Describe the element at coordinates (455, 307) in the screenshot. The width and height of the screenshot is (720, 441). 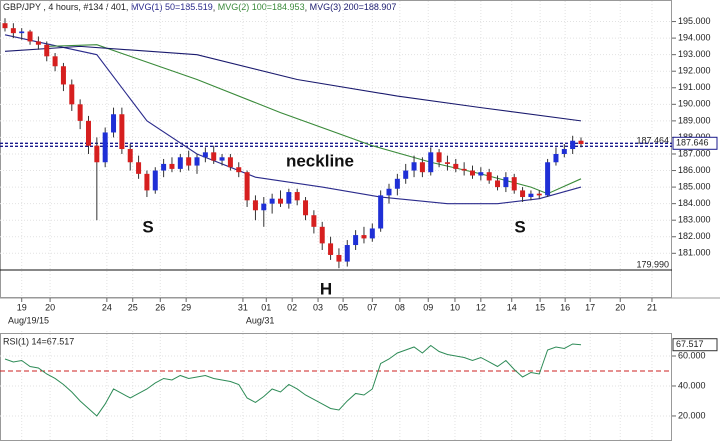
I see `x-tick-label: 10` at that location.